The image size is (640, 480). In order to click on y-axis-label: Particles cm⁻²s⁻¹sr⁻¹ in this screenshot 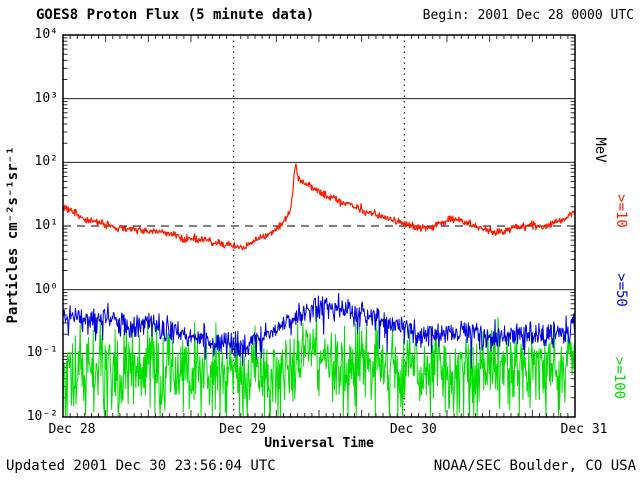, I will do `click(13, 235)`.